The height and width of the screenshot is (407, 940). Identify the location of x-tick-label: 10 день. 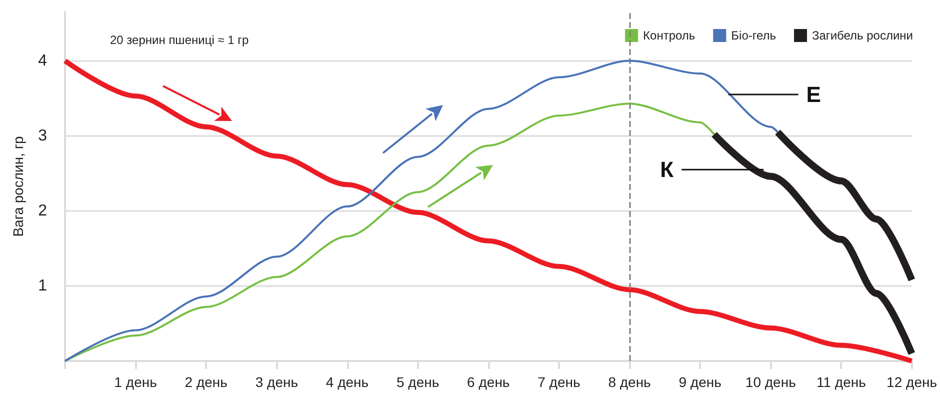
(770, 382).